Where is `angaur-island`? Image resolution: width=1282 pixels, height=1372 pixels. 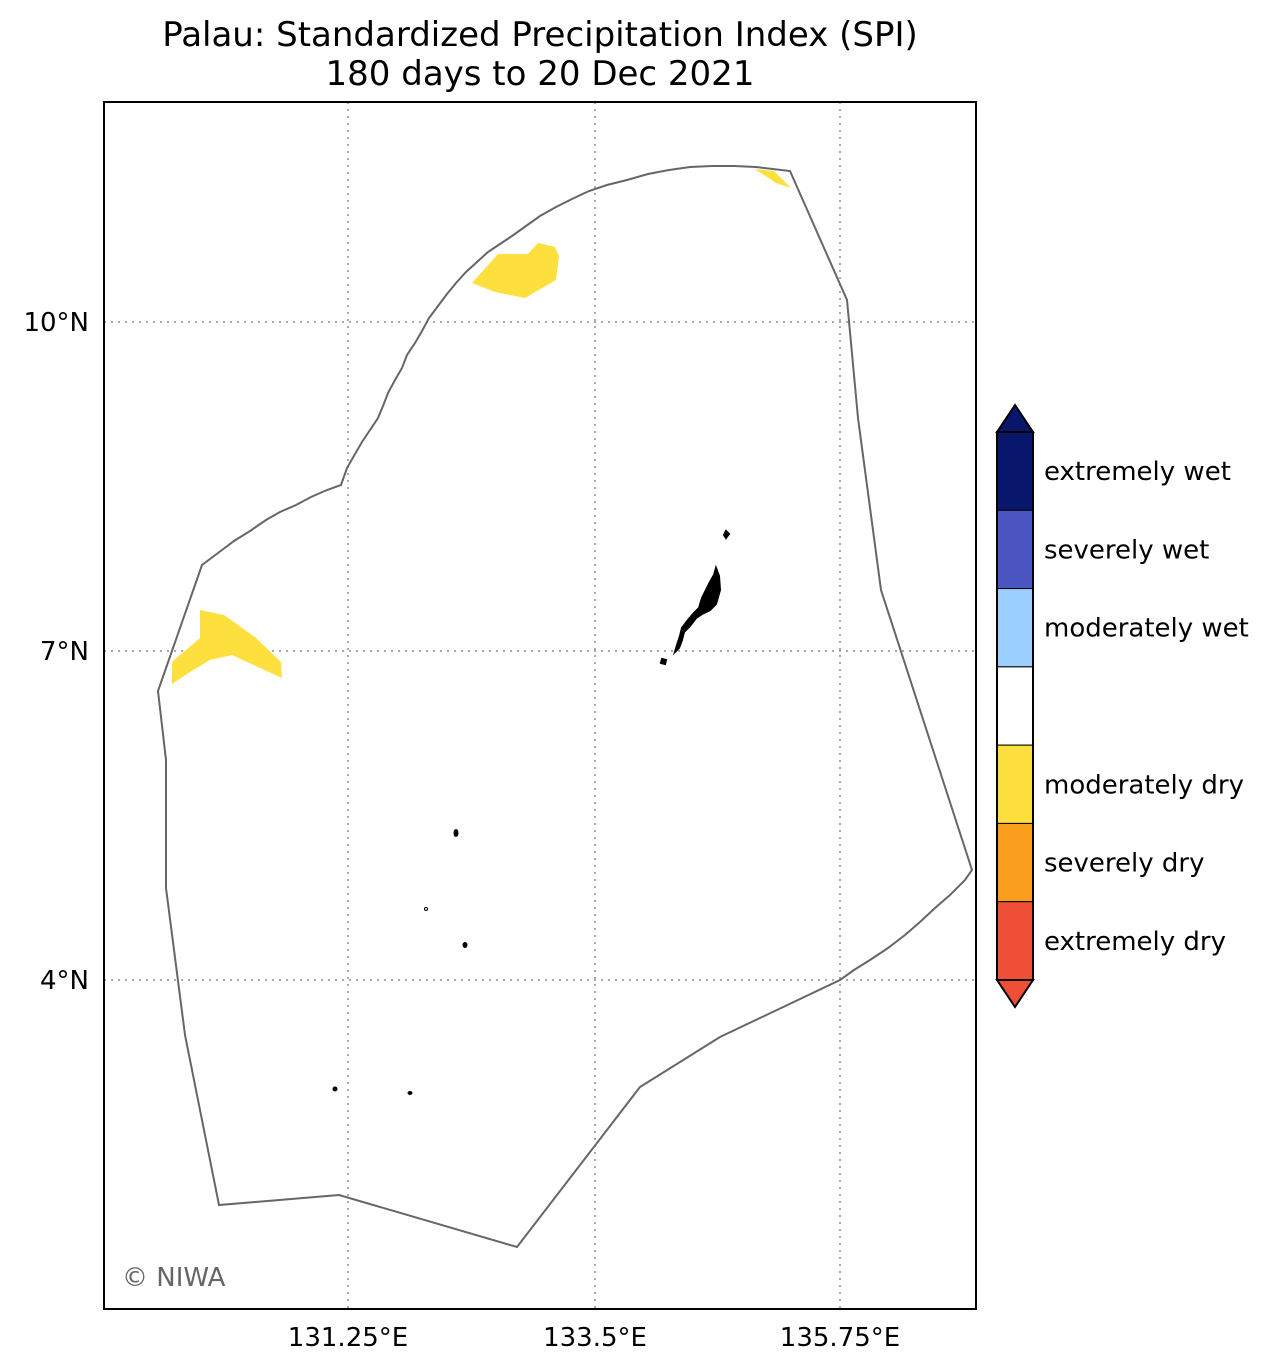 angaur-island is located at coordinates (663, 661).